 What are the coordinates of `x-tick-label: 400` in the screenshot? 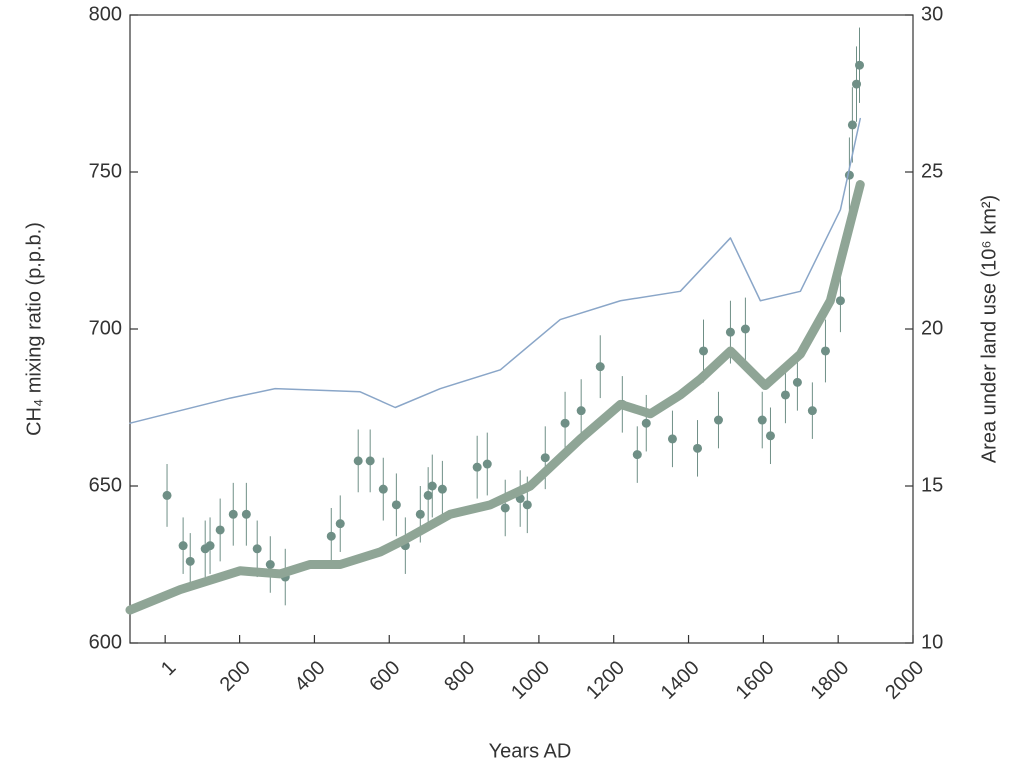 It's located at (310, 676).